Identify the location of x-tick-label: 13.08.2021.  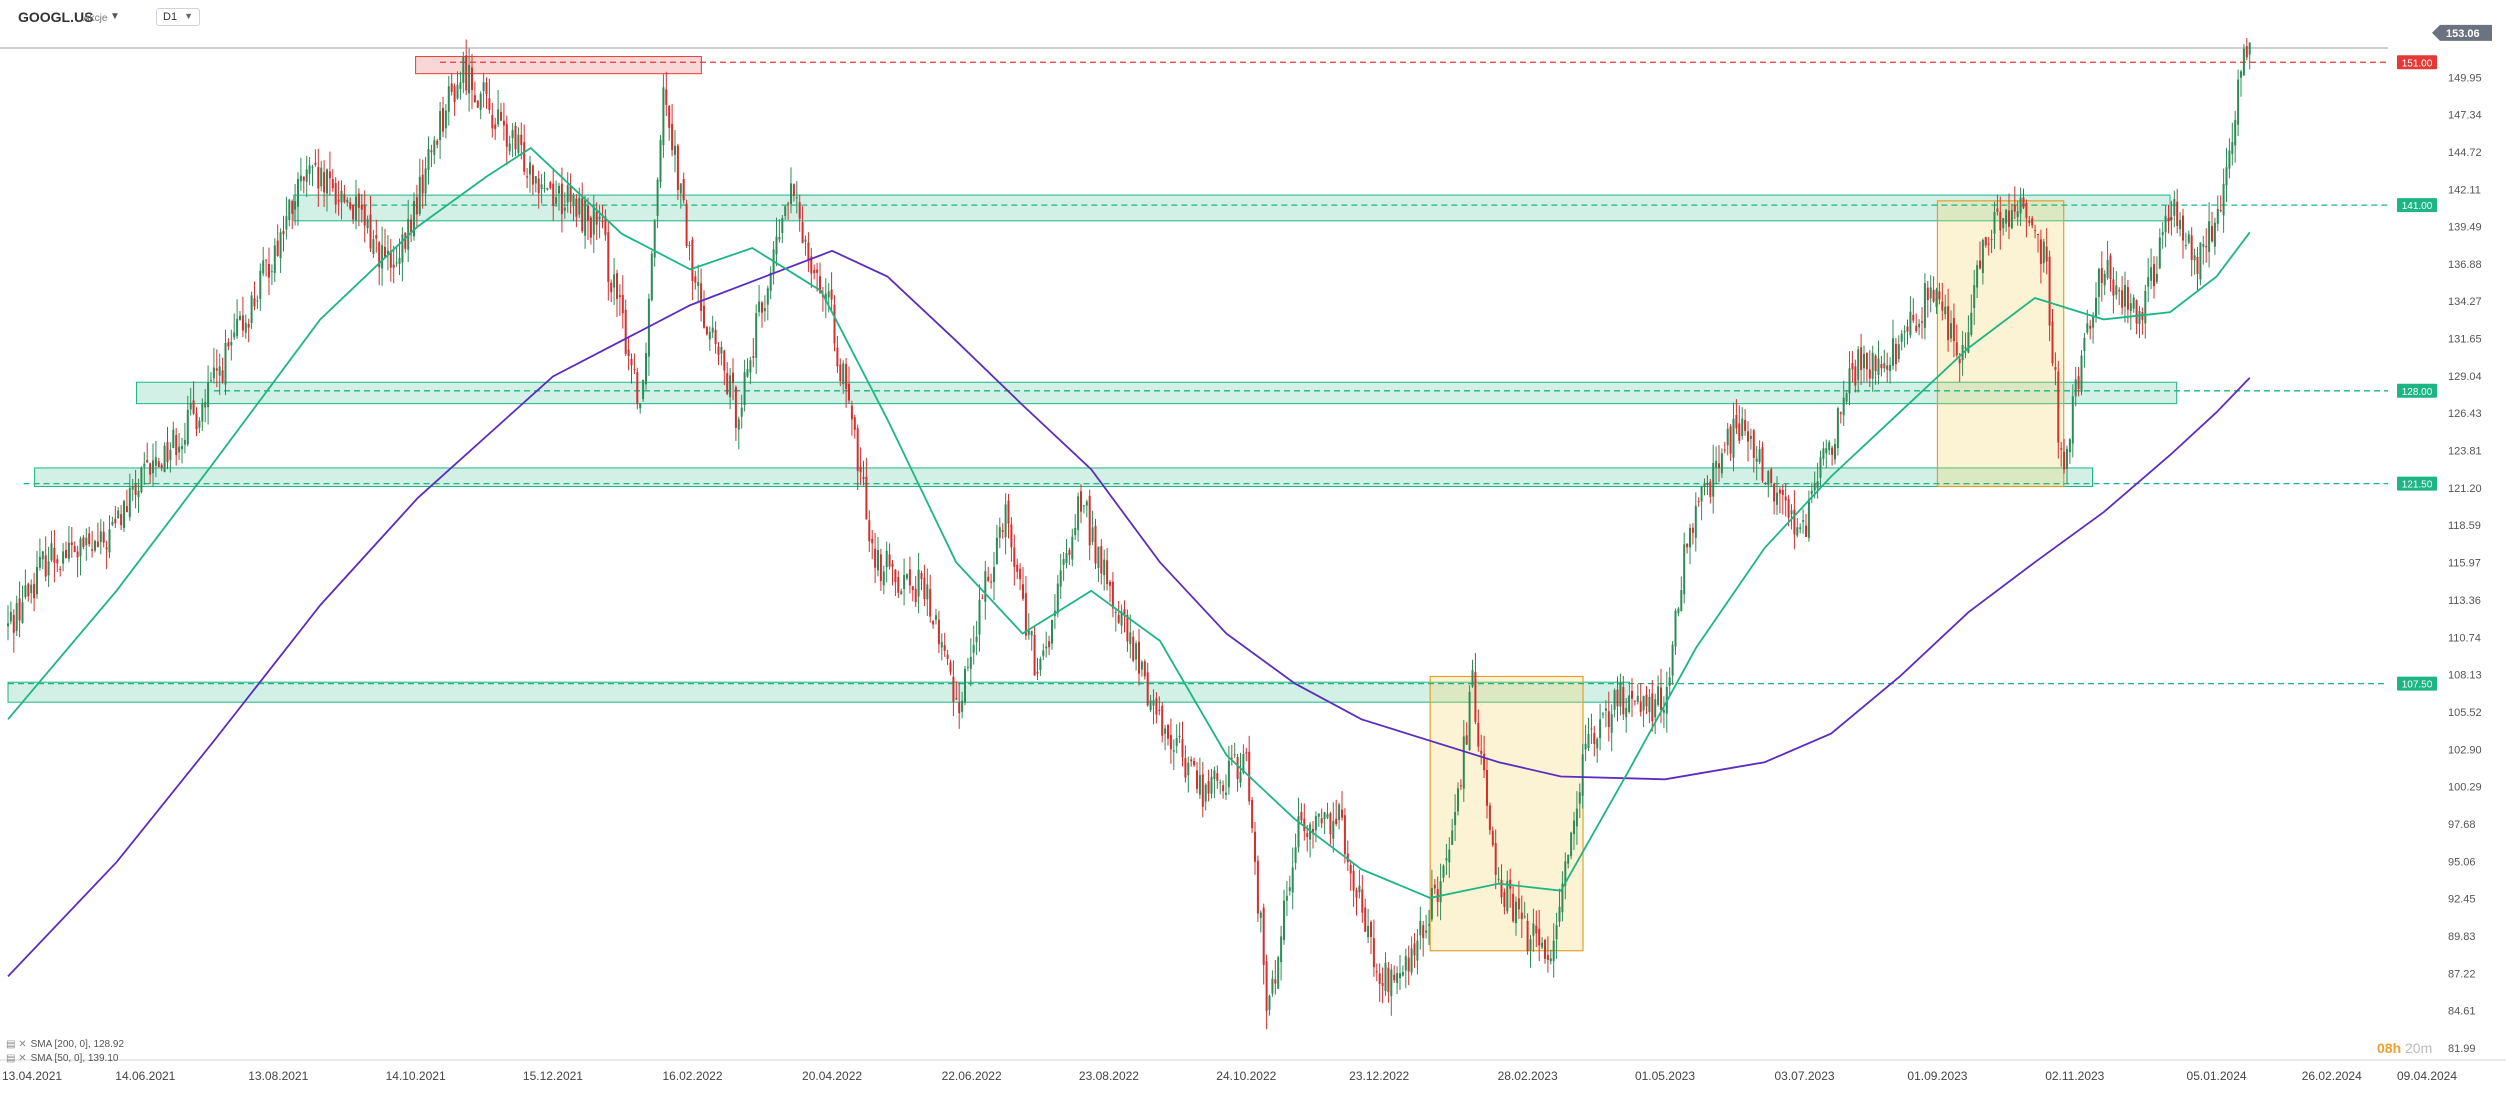
(278, 1076).